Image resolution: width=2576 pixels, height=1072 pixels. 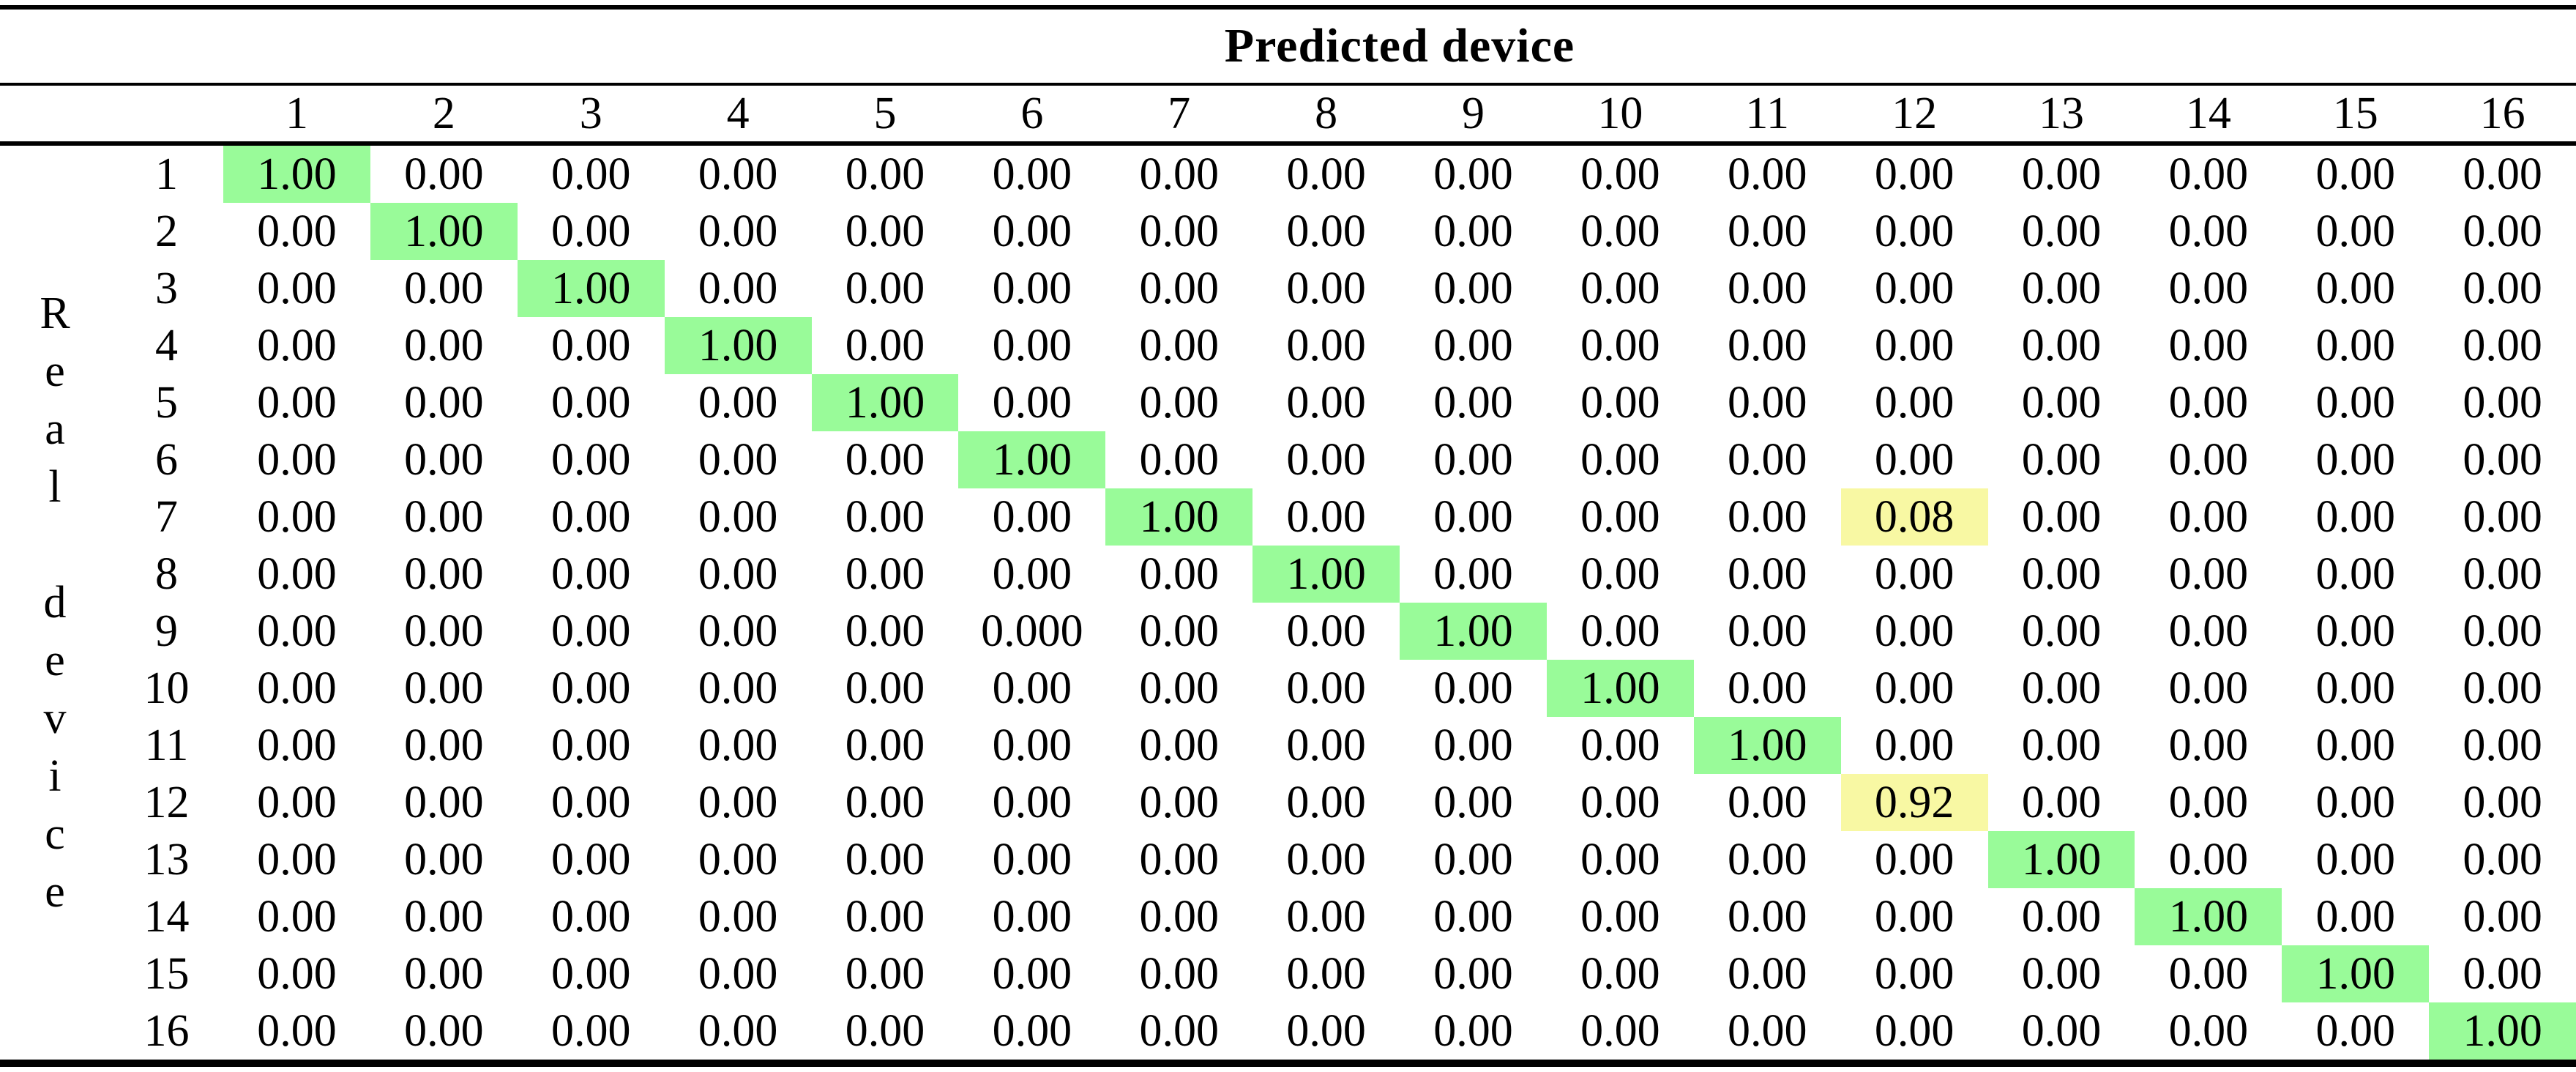 What do you see at coordinates (2502, 403) in the screenshot?
I see `matrix-cell-r5c16: 0.00` at bounding box center [2502, 403].